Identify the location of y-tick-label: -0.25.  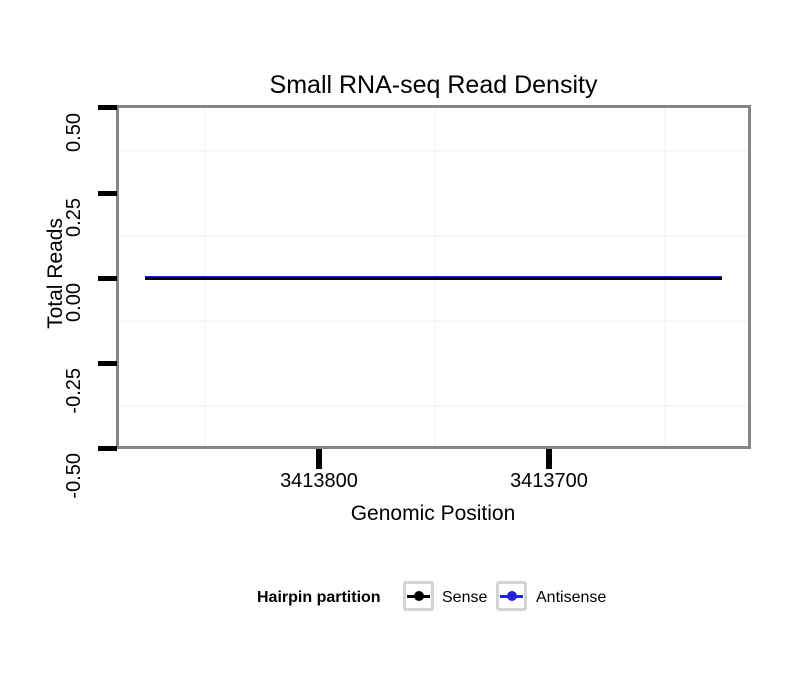
(74, 391).